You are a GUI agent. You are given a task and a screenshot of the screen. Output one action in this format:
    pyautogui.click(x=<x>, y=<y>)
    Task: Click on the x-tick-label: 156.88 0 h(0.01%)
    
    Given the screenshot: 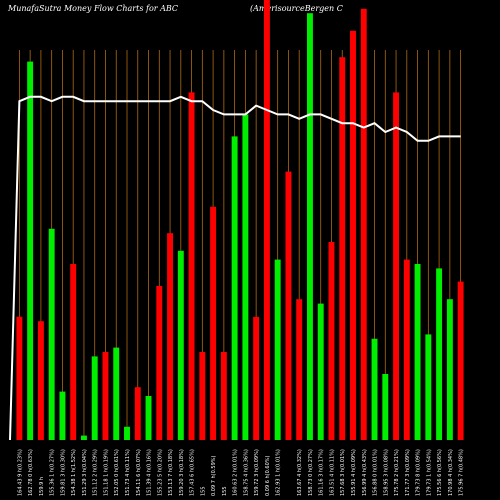 What is the action you would take?
    pyautogui.click(x=376, y=472)
    